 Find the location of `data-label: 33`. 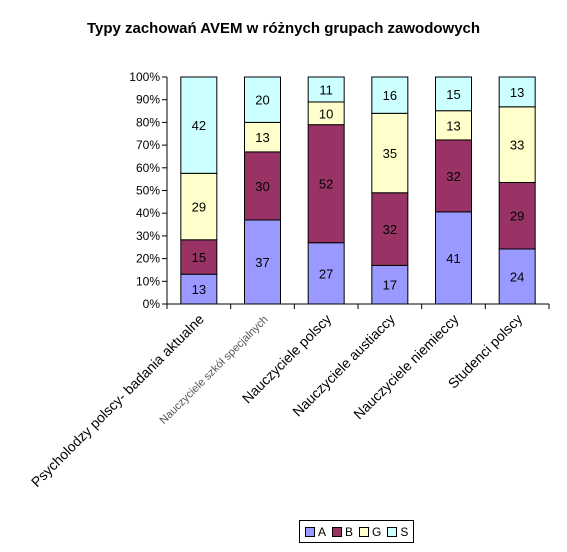

data-label: 33 is located at coordinates (517, 145).